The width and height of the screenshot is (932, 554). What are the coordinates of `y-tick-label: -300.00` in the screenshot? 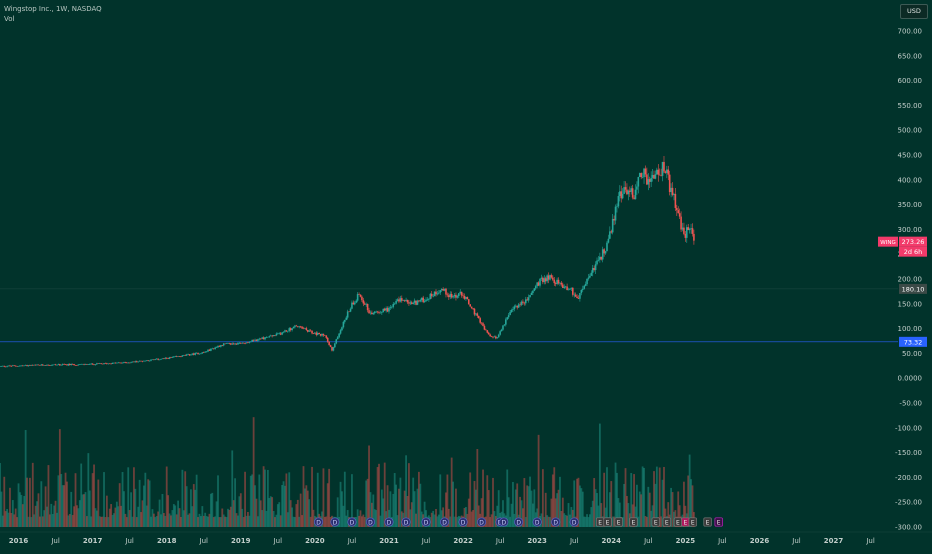 It's located at (908, 528).